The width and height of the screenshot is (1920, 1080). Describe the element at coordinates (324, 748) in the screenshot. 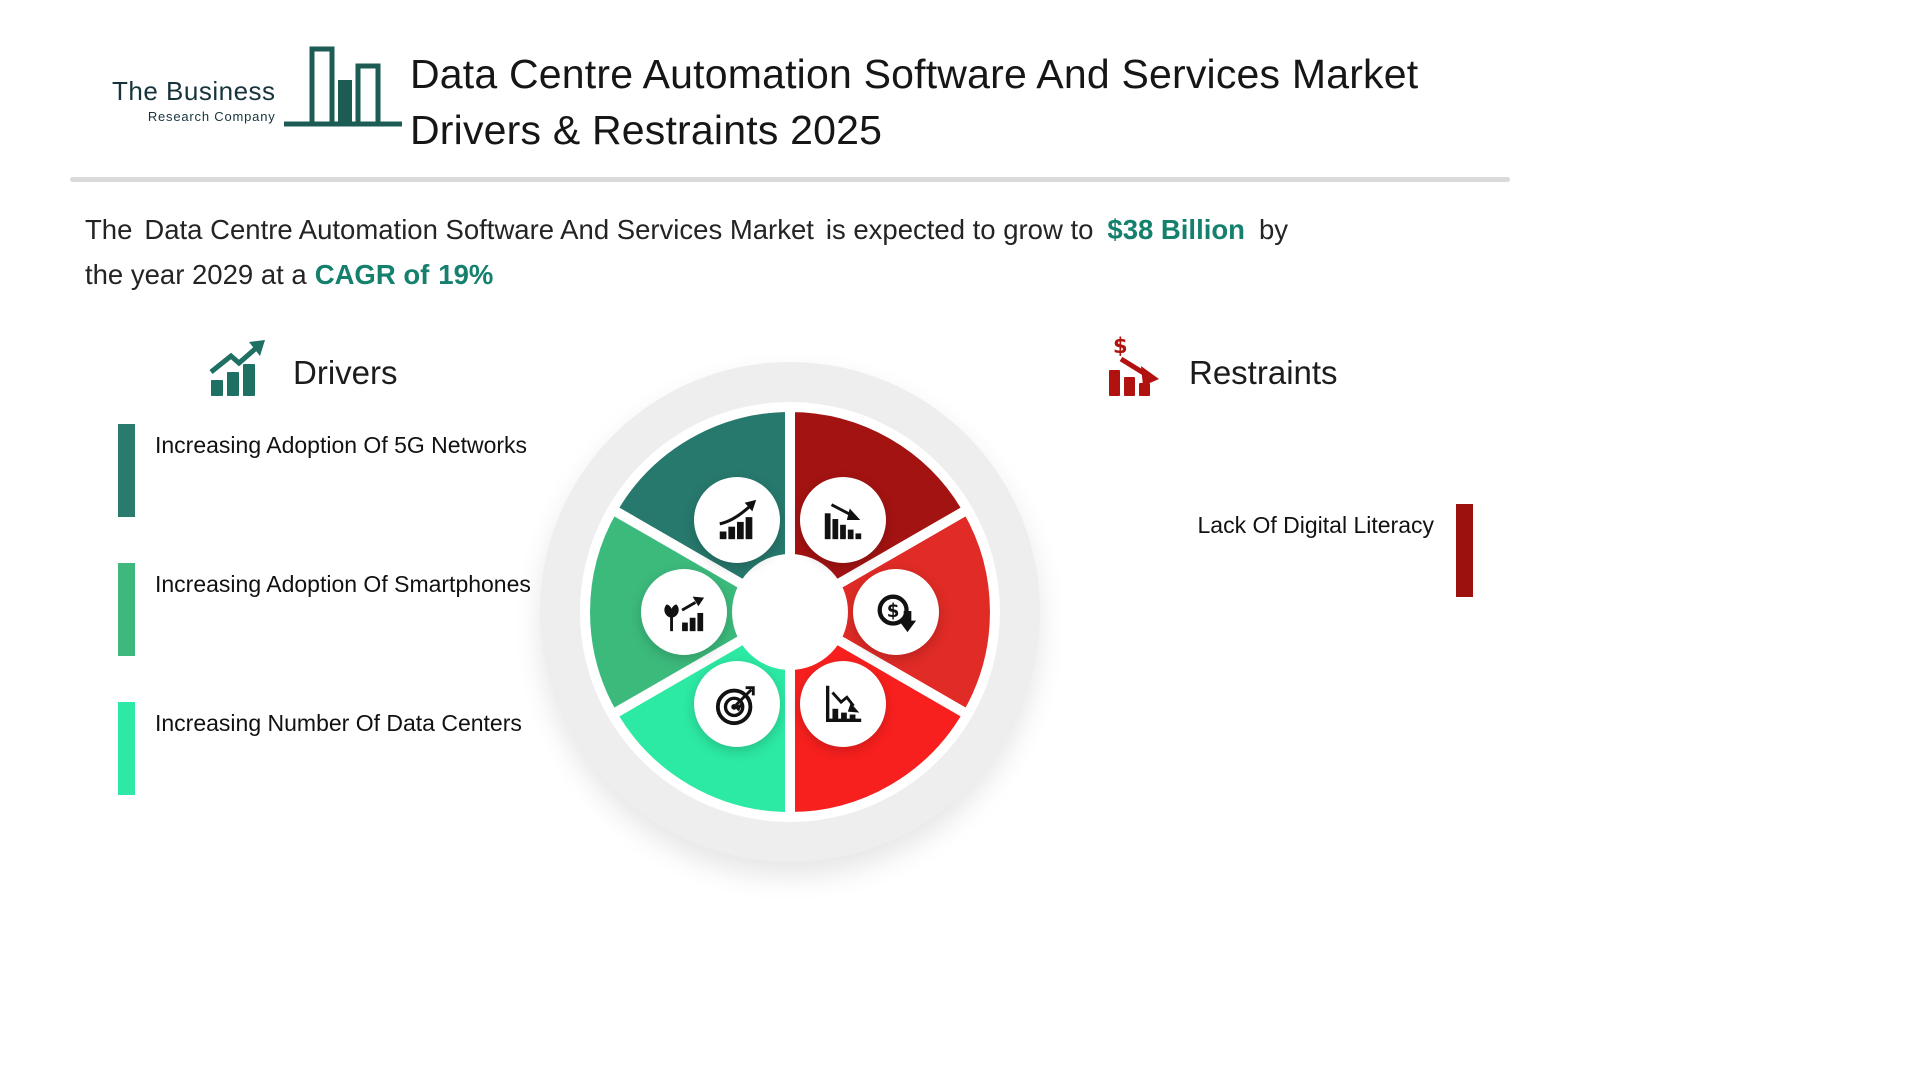

I see `driver-item: Increasing Number Of Data Centers` at that location.